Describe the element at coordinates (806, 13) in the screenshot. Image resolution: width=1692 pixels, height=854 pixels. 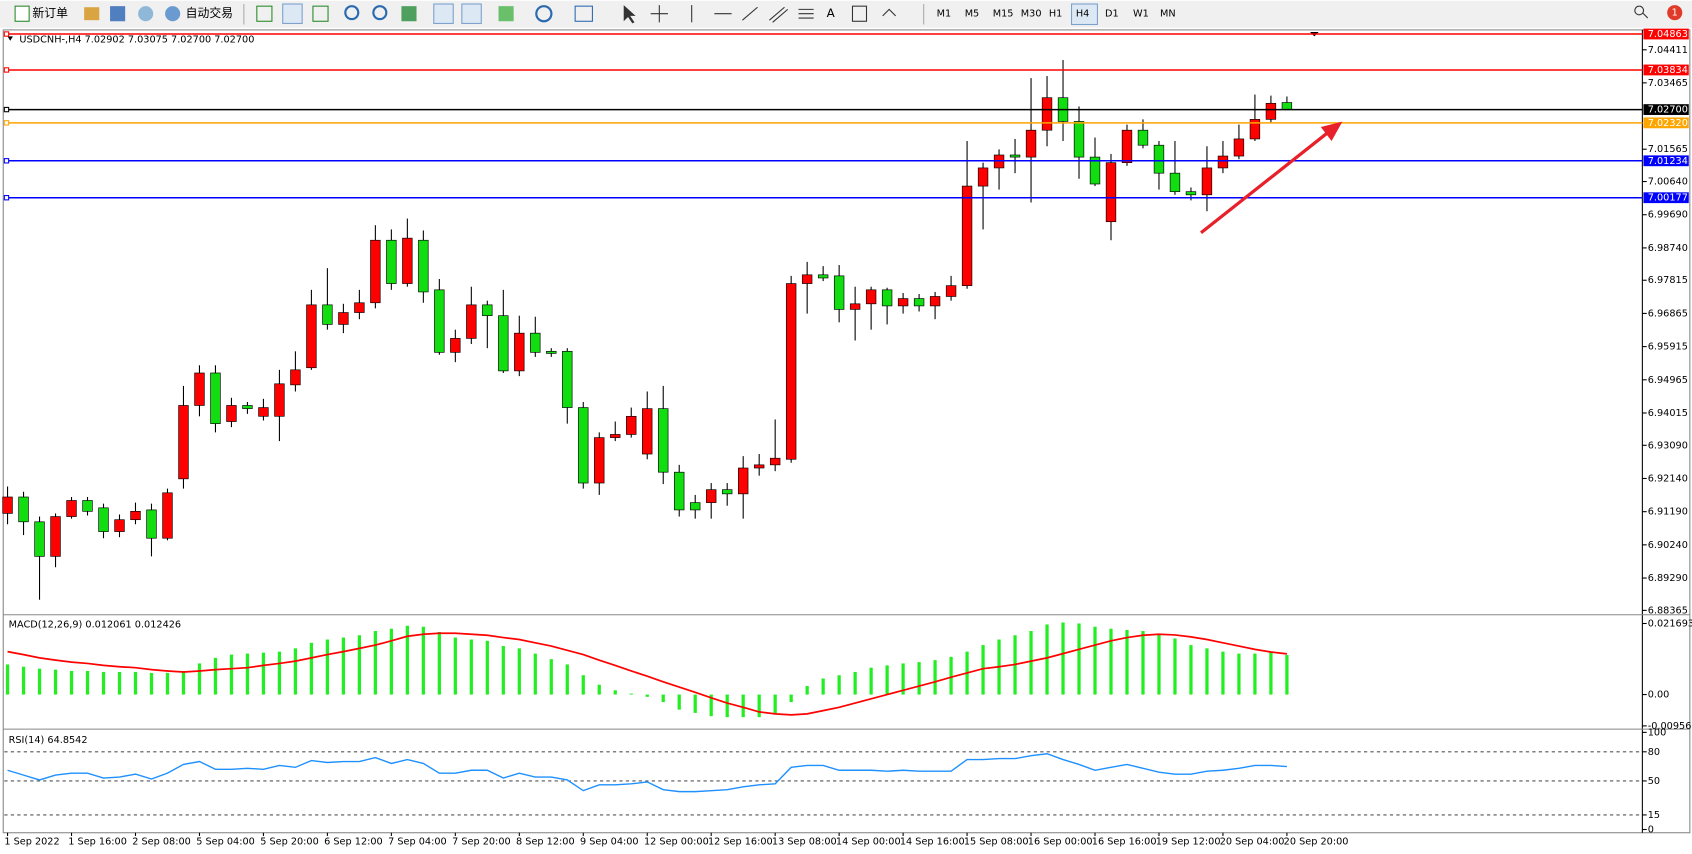
I see `fibo-tool` at that location.